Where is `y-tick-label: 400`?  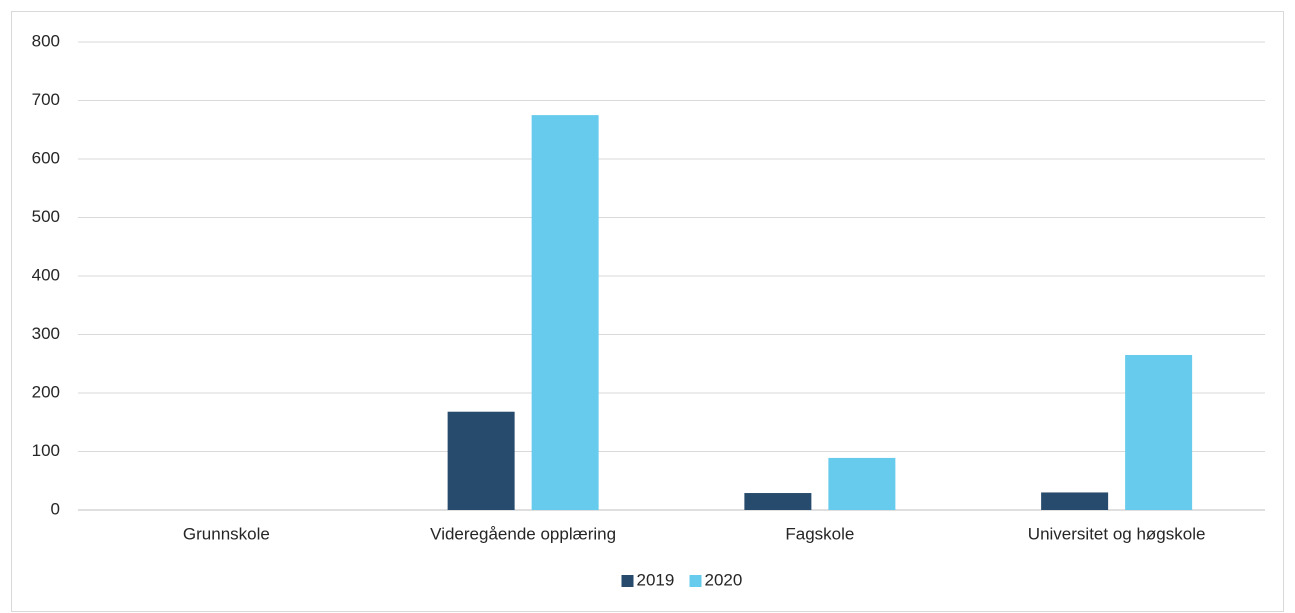
y-tick-label: 400 is located at coordinates (46, 274).